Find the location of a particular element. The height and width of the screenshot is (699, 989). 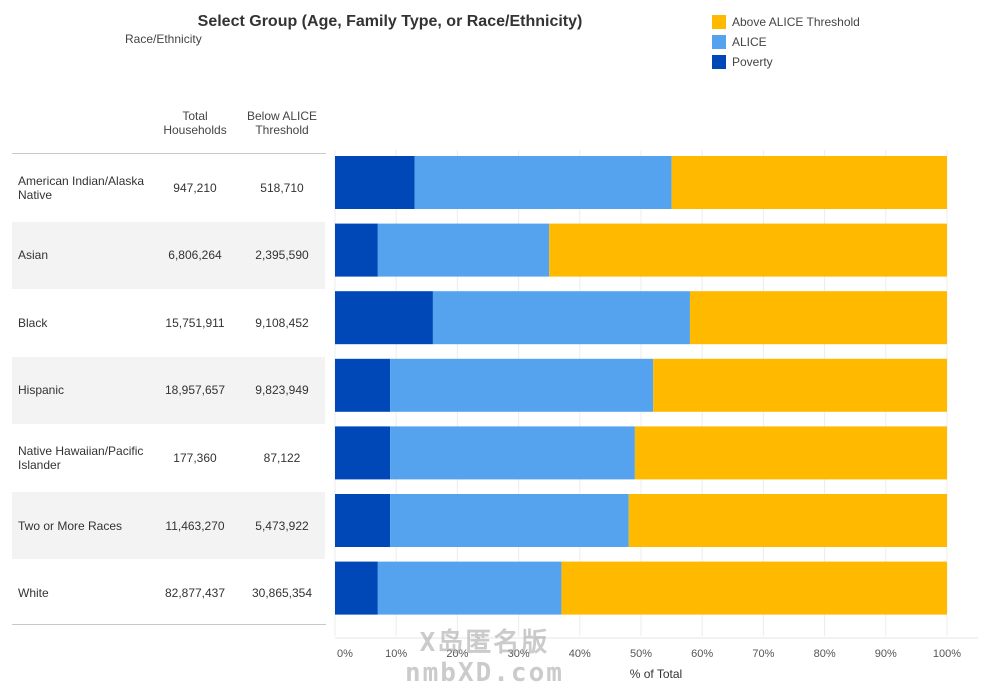

row-category-label: Two or More Races is located at coordinates (70, 525).